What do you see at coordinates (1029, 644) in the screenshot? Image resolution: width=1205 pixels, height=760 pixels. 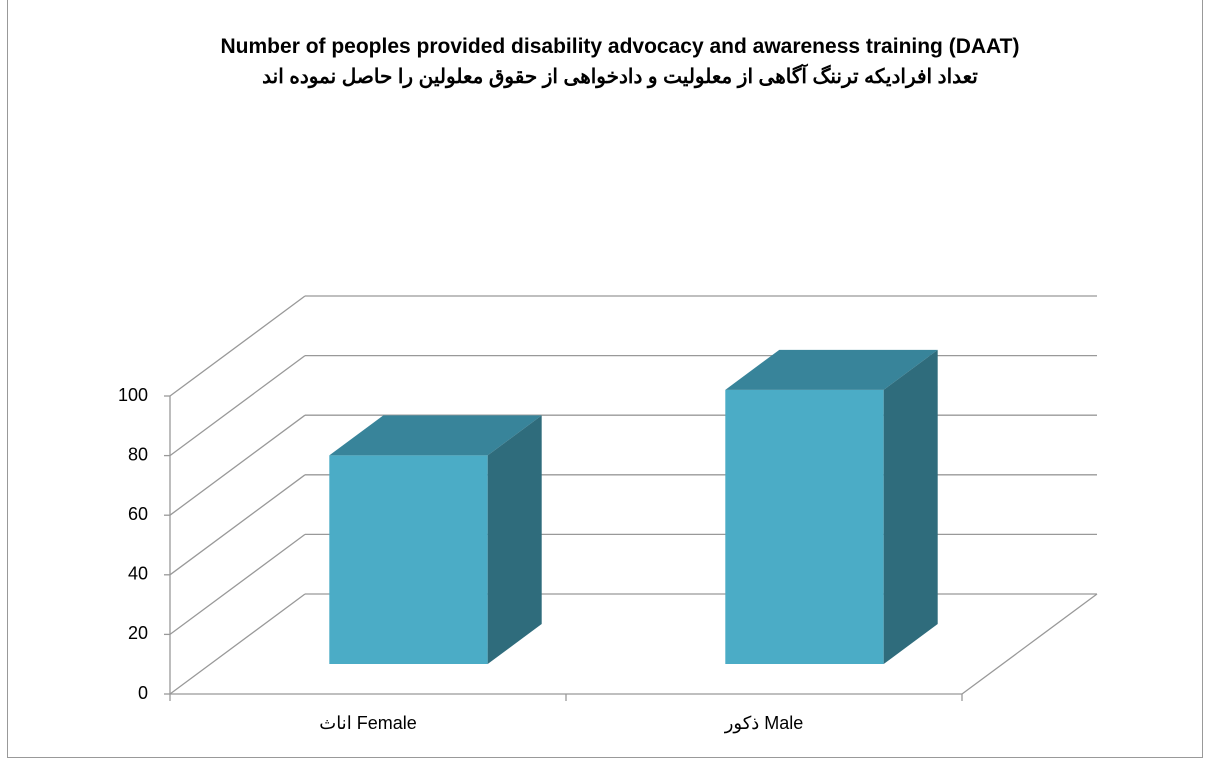 I see `floor-edge` at bounding box center [1029, 644].